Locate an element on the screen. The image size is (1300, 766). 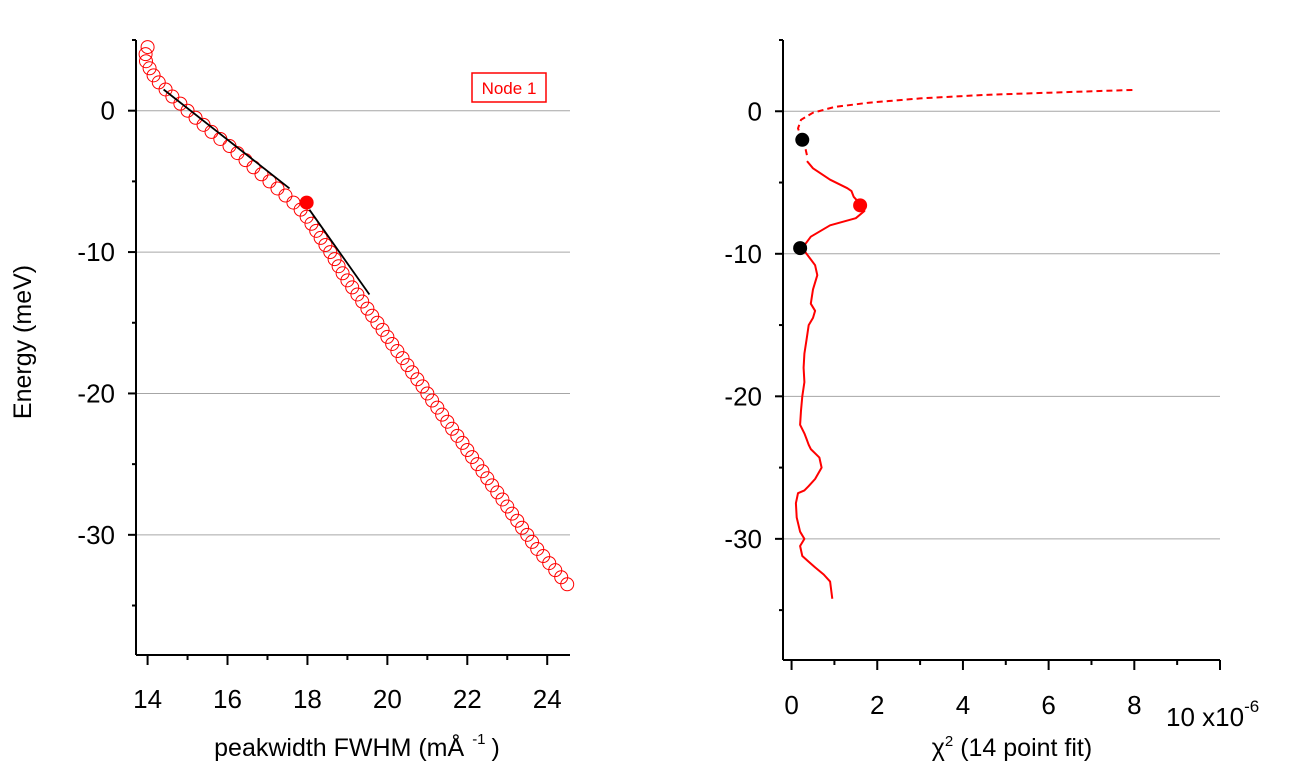
right-x-tick-label: 4 is located at coordinates (963, 705).